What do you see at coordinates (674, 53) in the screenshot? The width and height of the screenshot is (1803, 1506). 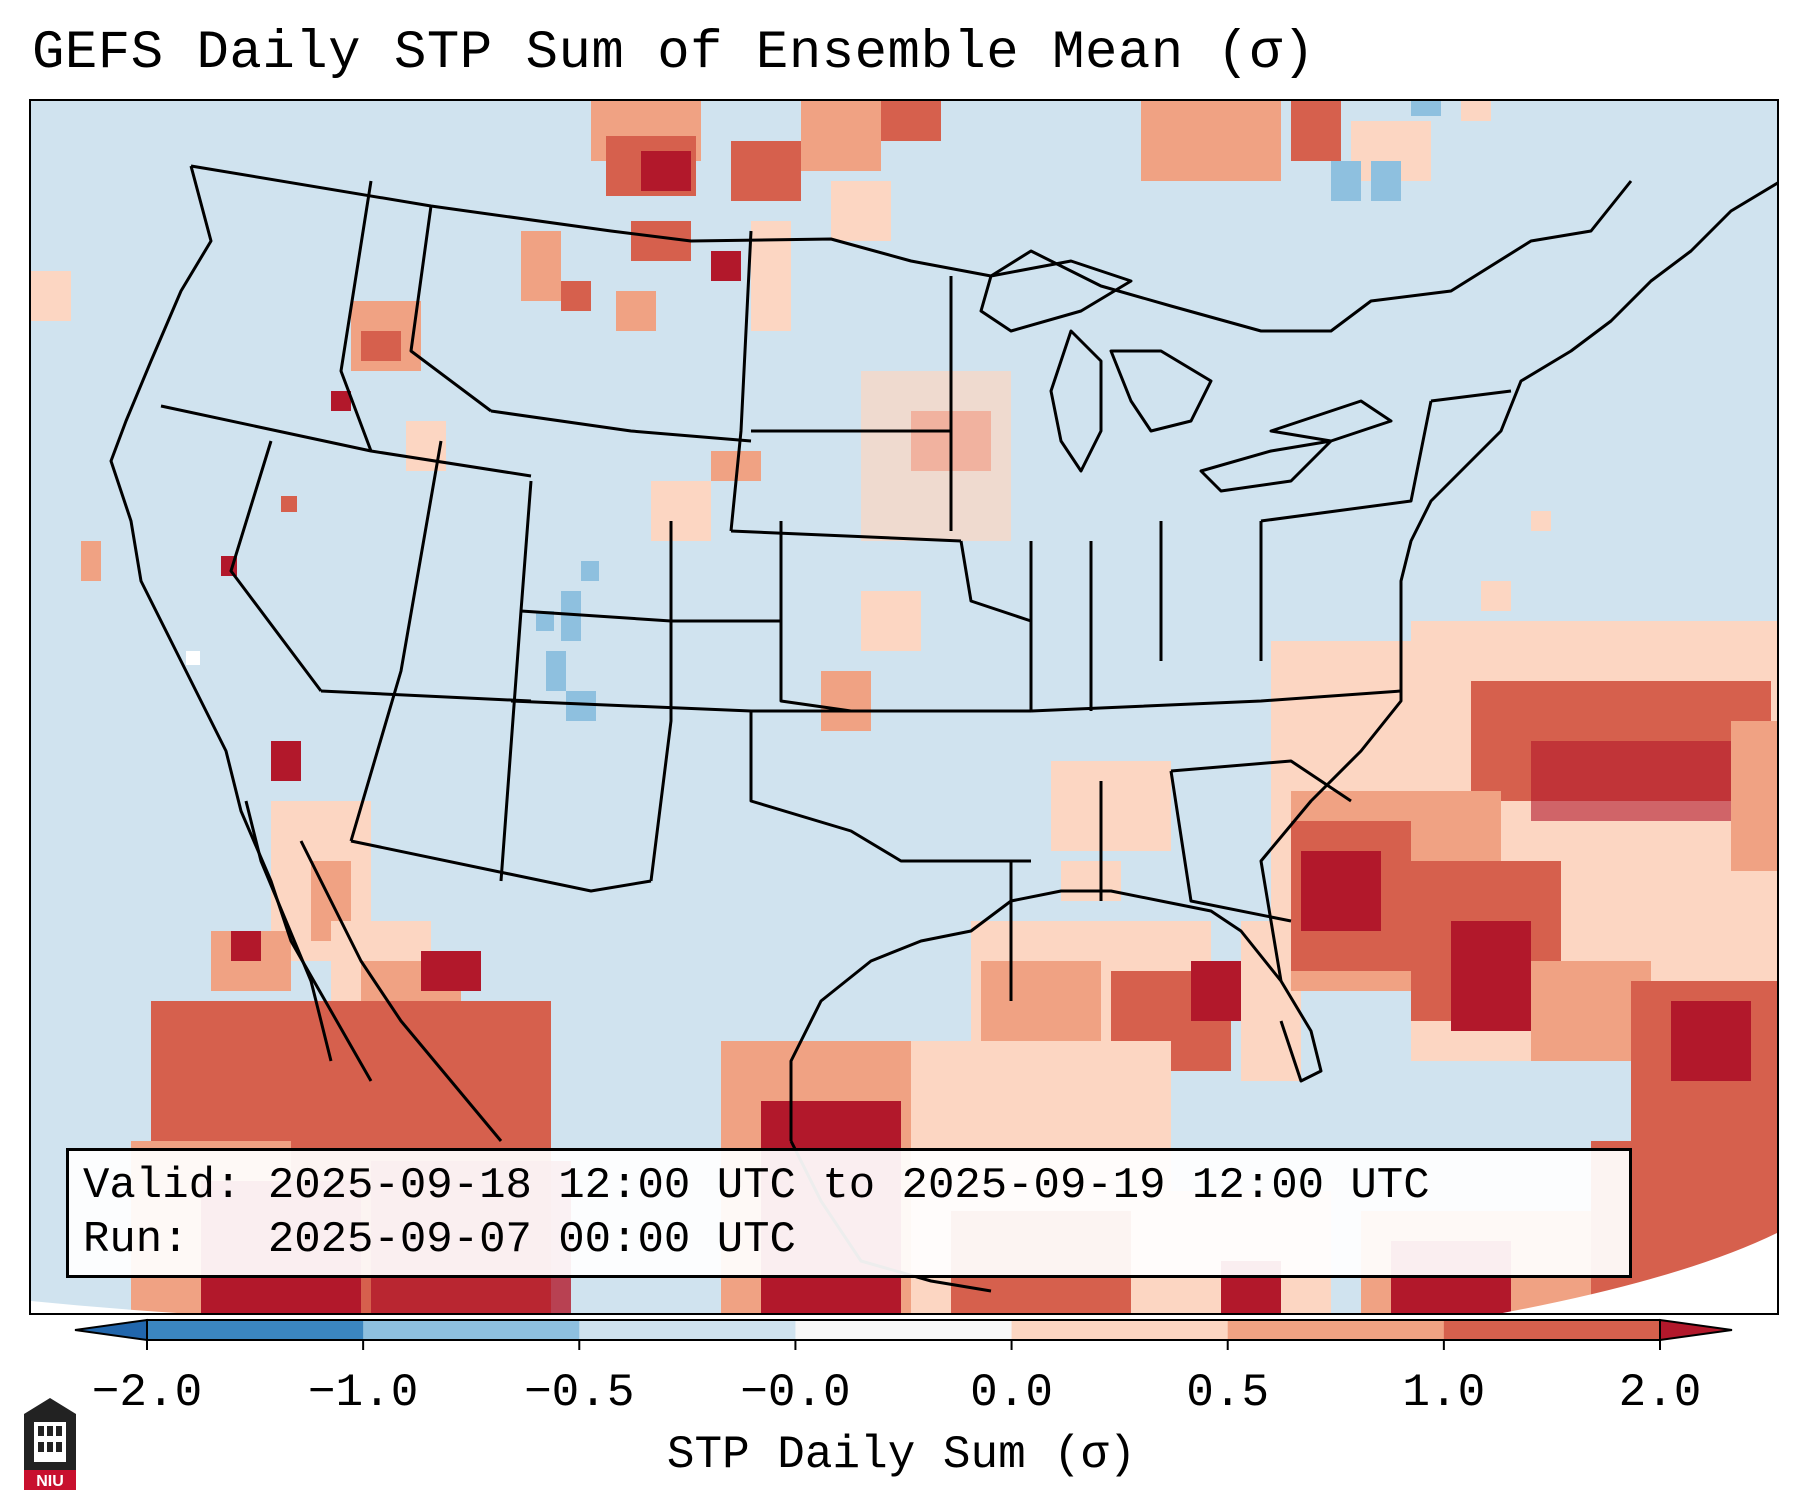 I see `chart-title: GEFS Daily STP Sum of Ensemble Mean (σ)` at bounding box center [674, 53].